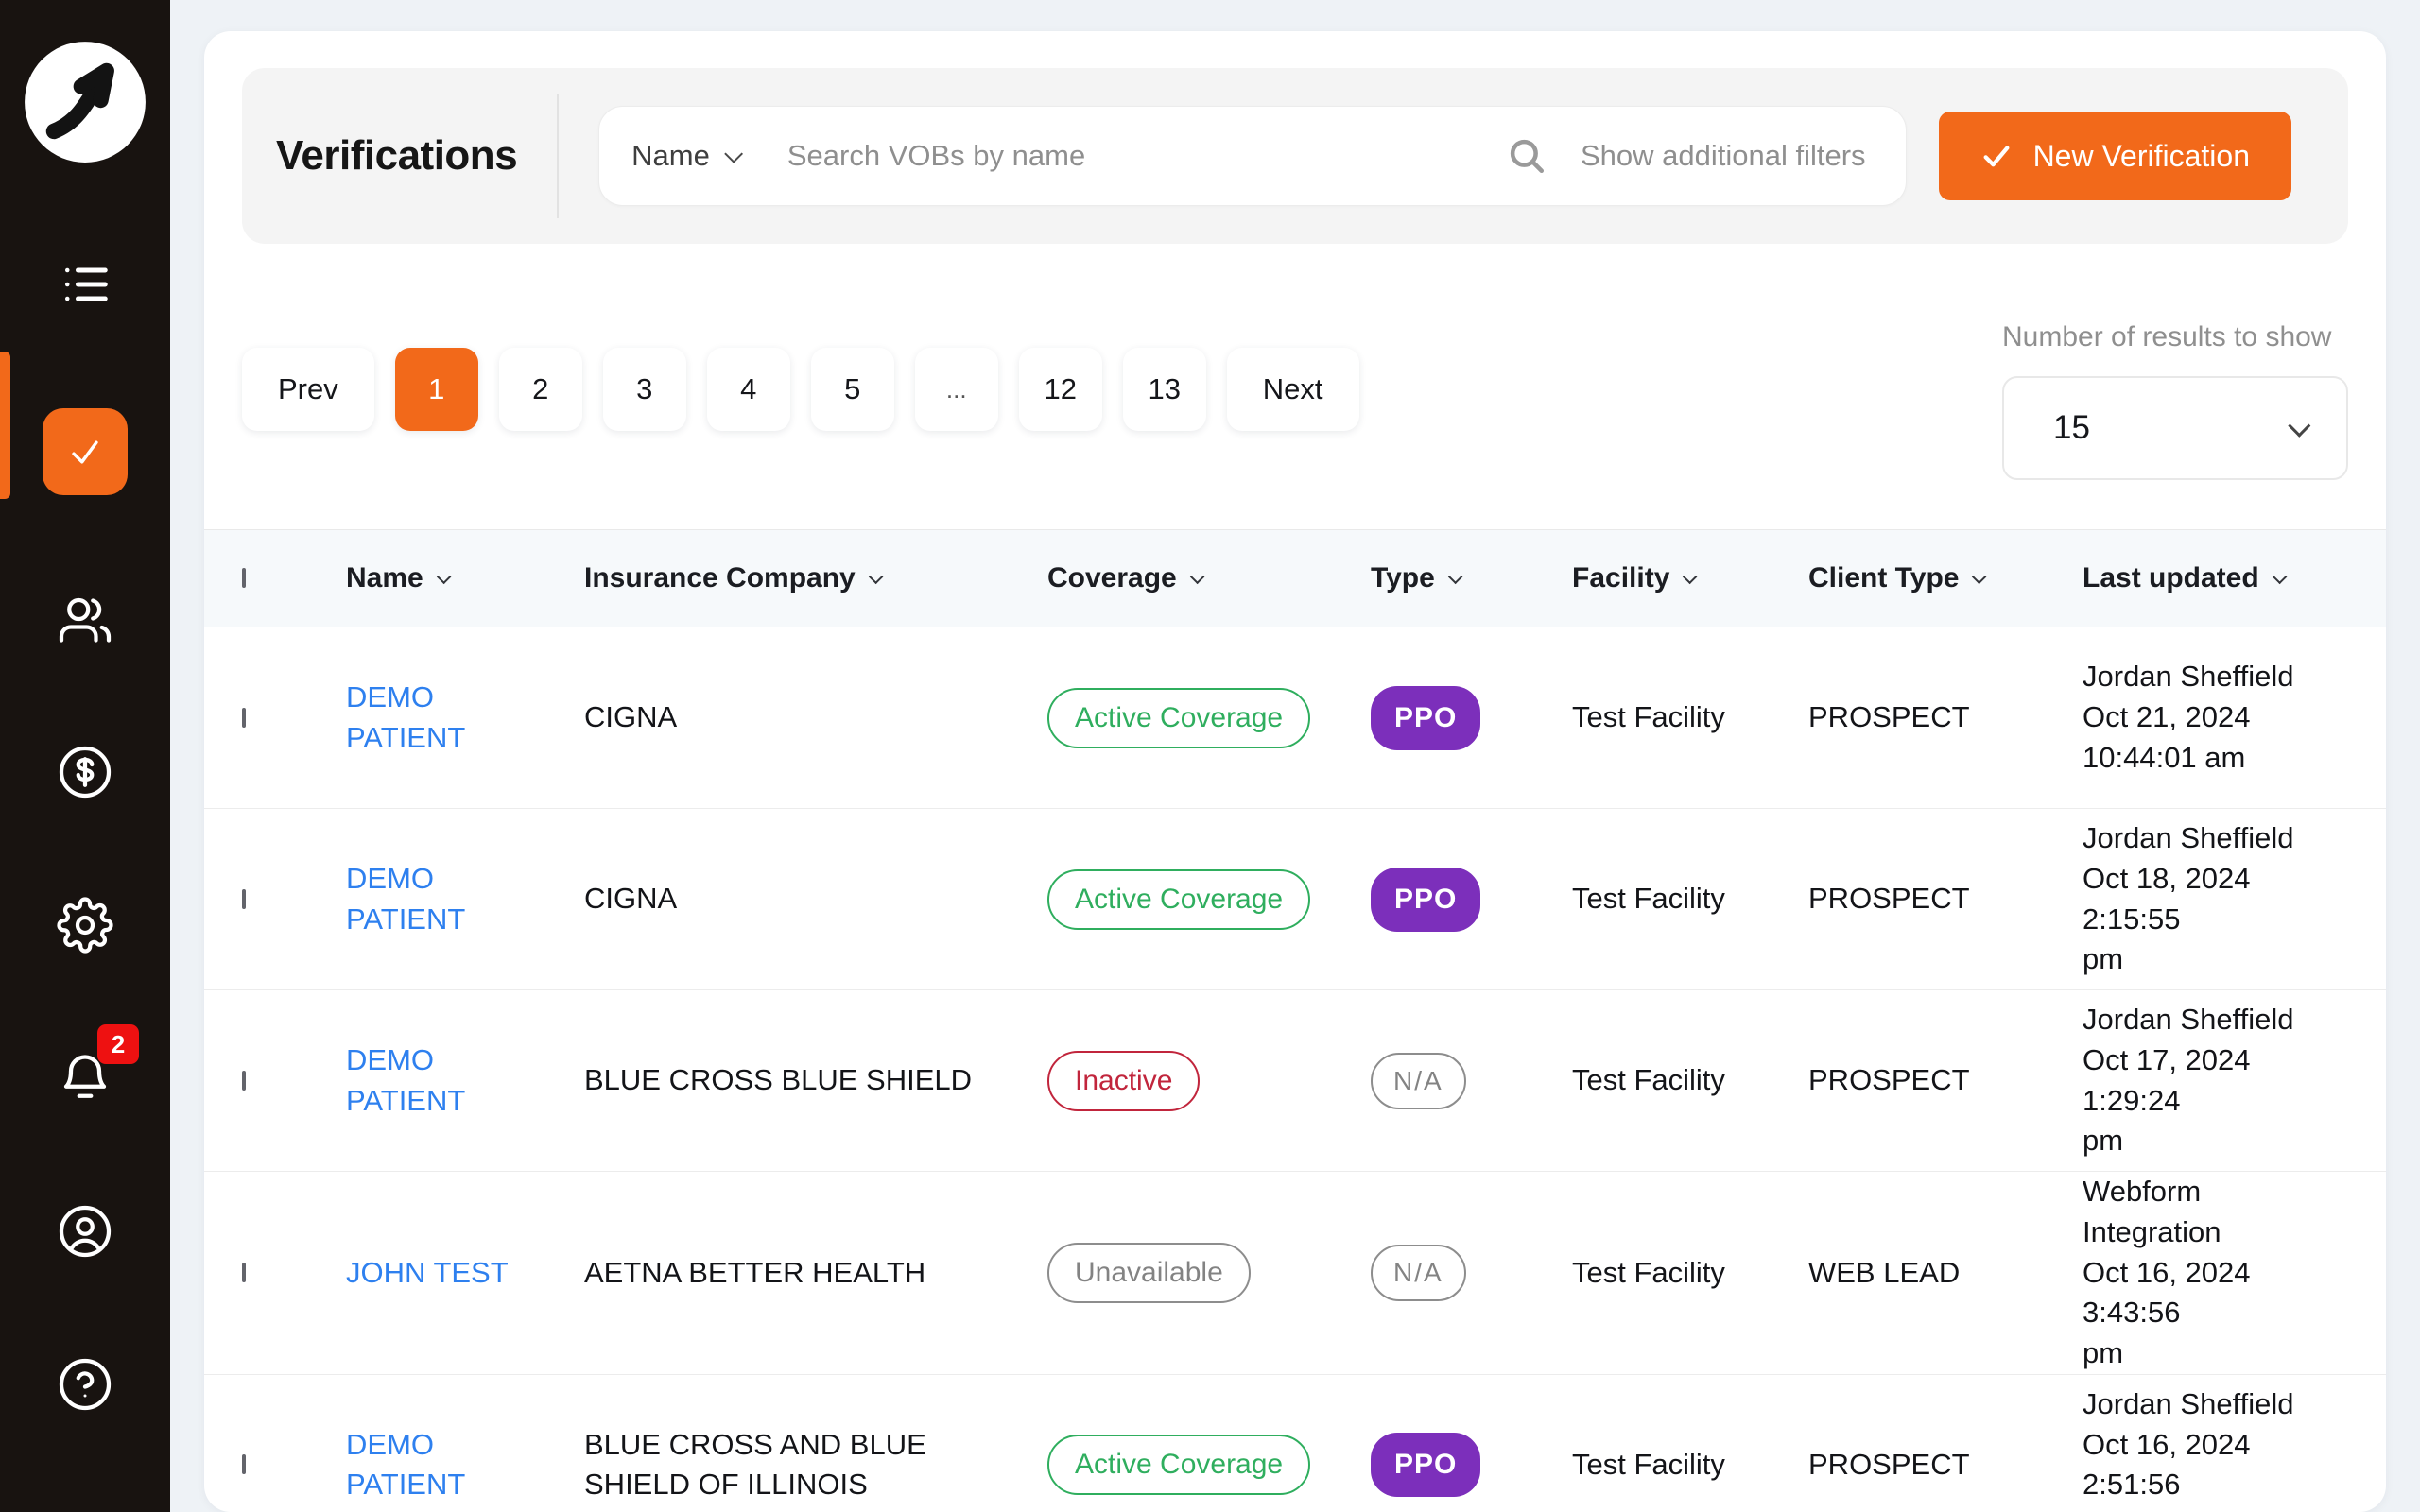  Describe the element at coordinates (1292, 389) in the screenshot. I see `pagination-next: Next` at that location.